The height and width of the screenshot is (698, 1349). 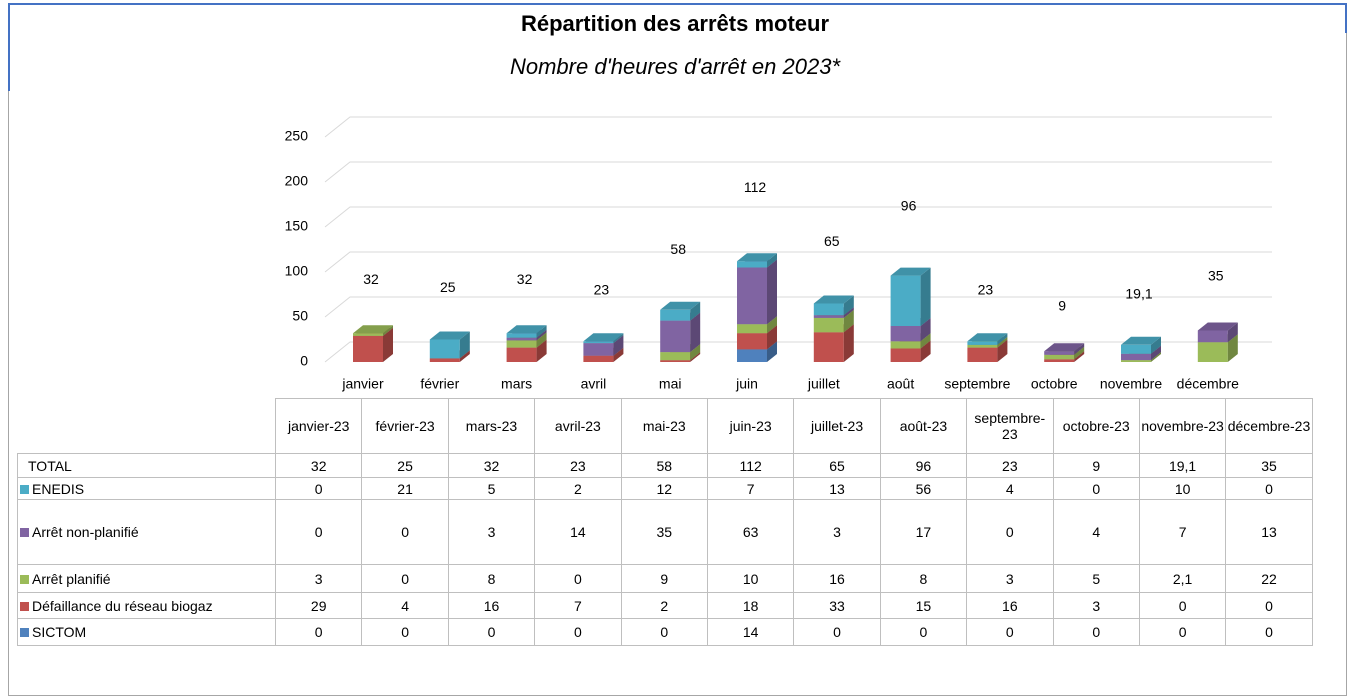 What do you see at coordinates (665, 488) in the screenshot?
I see `series-row: ENEDIS 0 21 5 2 12 7 13 56 4 0 10 0` at bounding box center [665, 488].